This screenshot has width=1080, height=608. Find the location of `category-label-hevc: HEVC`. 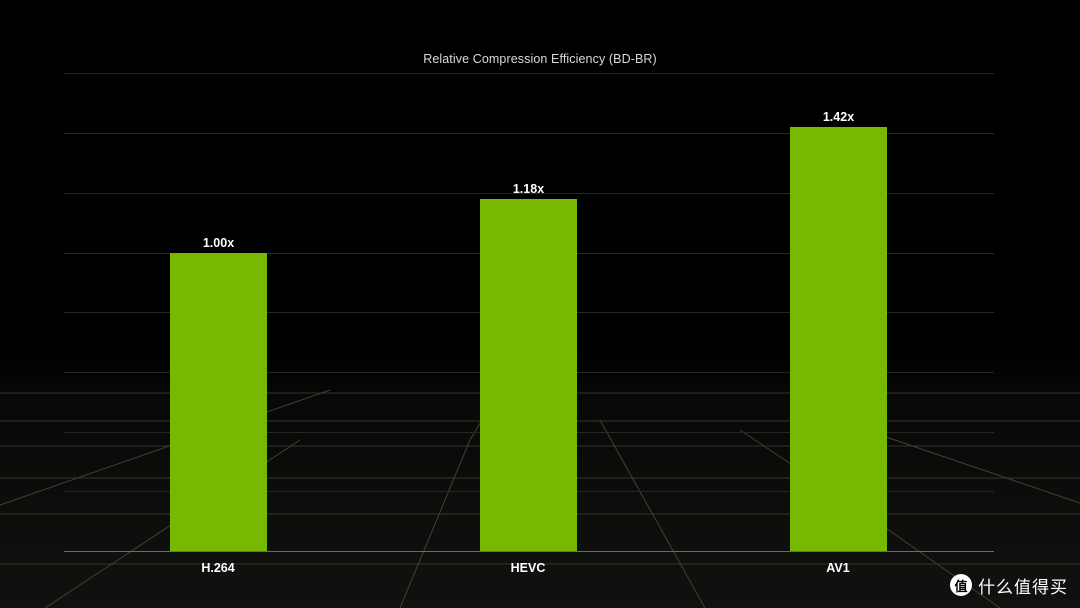

category-label-hevc: HEVC is located at coordinates (528, 568).